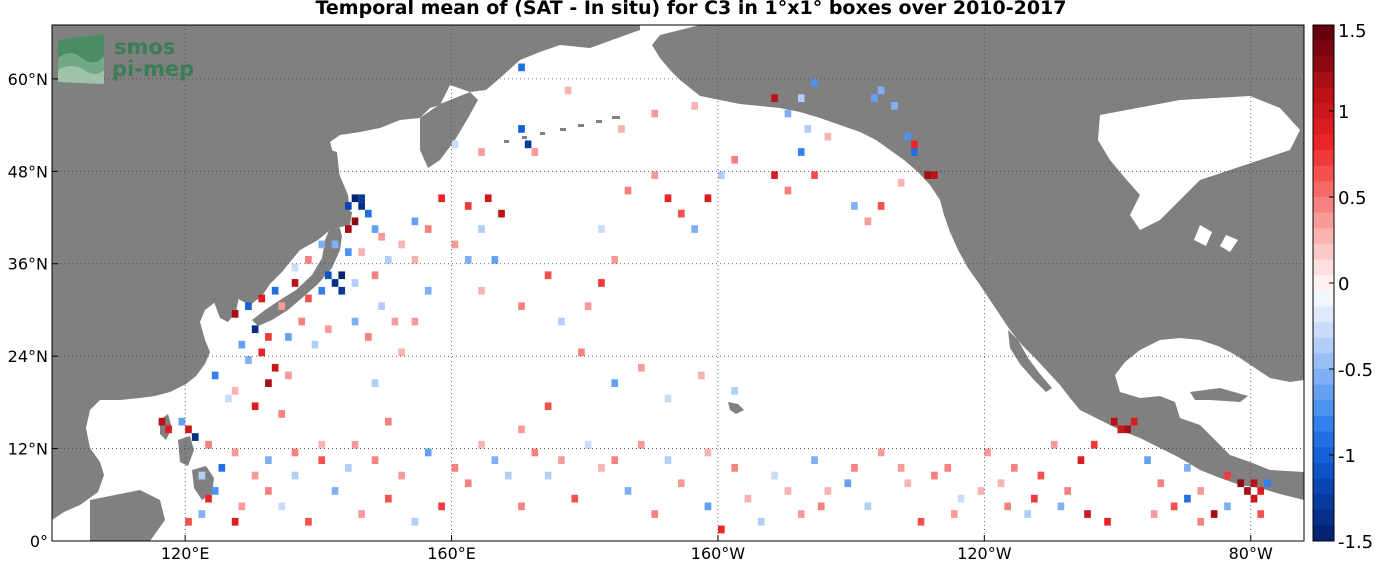 Image resolution: width=1382 pixels, height=562 pixels. I want to click on logo-text-smos: smos, so click(144, 47).